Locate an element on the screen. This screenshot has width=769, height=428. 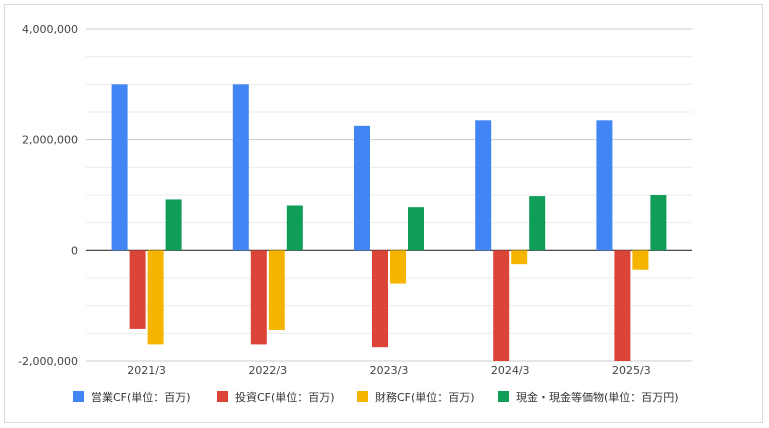
y-tick-label: 4,000,000 is located at coordinates (50, 29).